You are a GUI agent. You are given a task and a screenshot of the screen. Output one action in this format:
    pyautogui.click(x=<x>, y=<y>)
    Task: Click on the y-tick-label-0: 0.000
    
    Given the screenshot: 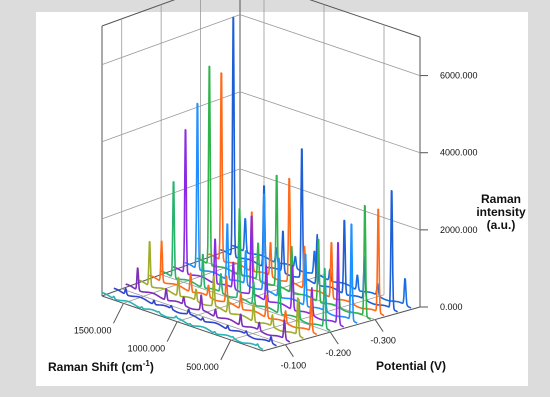 What is the action you would take?
    pyautogui.click(x=451, y=307)
    